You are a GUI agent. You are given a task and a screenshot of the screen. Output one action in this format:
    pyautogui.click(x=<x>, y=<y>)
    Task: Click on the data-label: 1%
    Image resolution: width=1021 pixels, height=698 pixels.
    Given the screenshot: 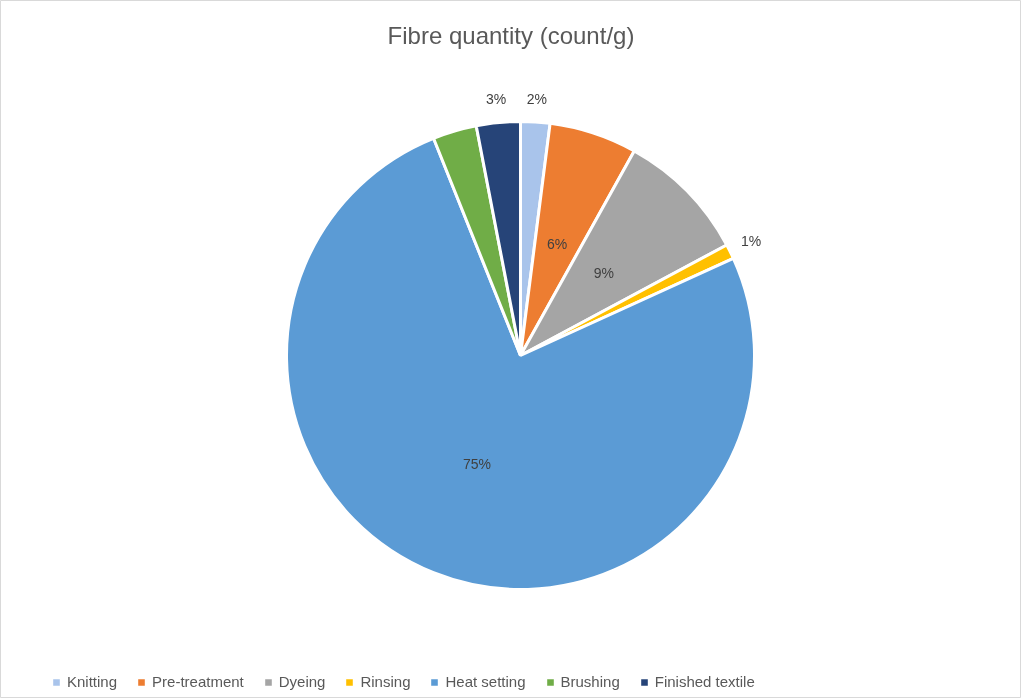 What is the action you would take?
    pyautogui.click(x=751, y=241)
    